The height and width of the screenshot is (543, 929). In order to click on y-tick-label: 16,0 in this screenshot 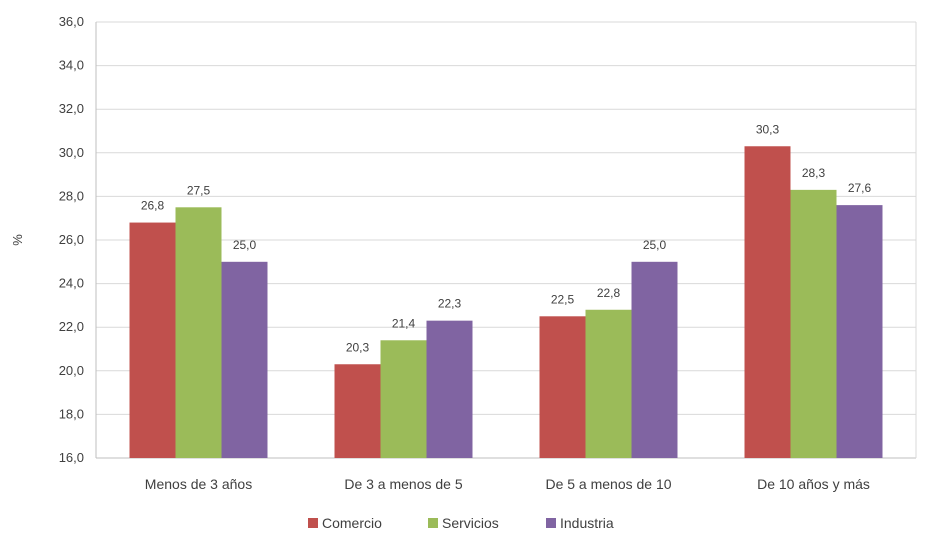, I will do `click(71, 457)`.